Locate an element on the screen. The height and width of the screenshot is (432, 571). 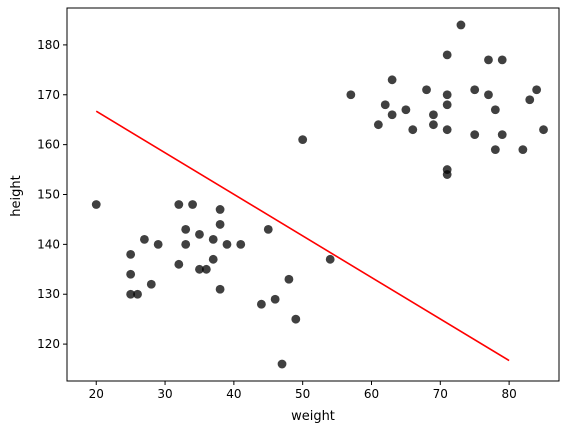
y-tick-label: 130 is located at coordinates (48, 294).